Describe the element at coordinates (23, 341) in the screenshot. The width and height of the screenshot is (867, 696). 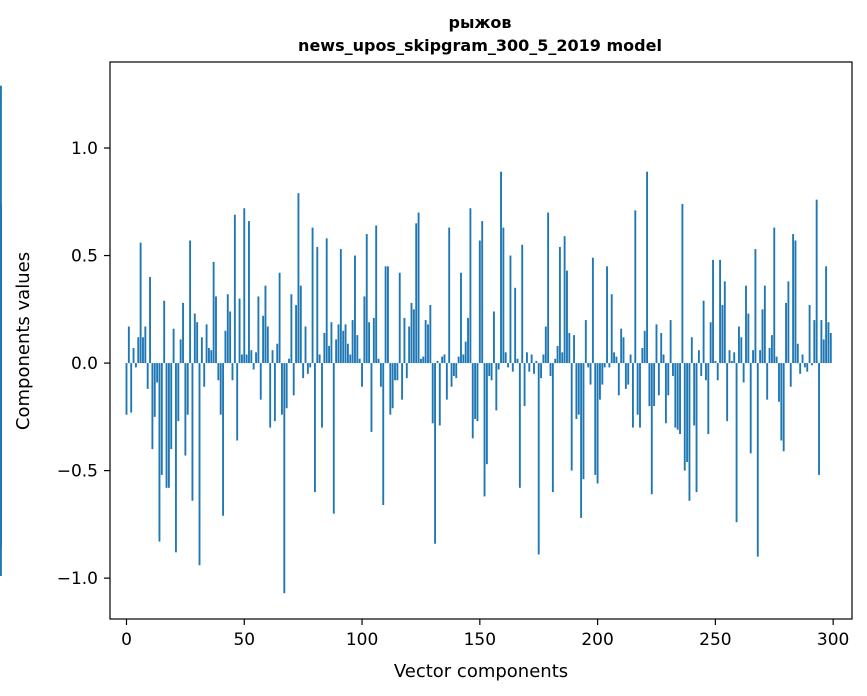
I see `y-axis-label: Components values` at that location.